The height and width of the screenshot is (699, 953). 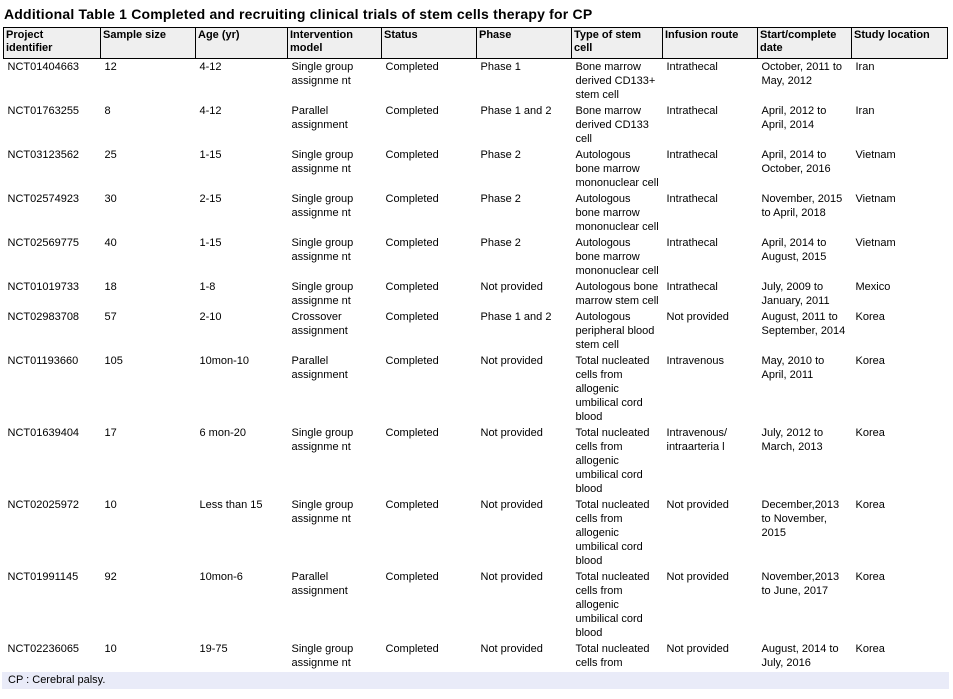 What do you see at coordinates (52, 43) in the screenshot?
I see `column-header-0: Project identifier` at bounding box center [52, 43].